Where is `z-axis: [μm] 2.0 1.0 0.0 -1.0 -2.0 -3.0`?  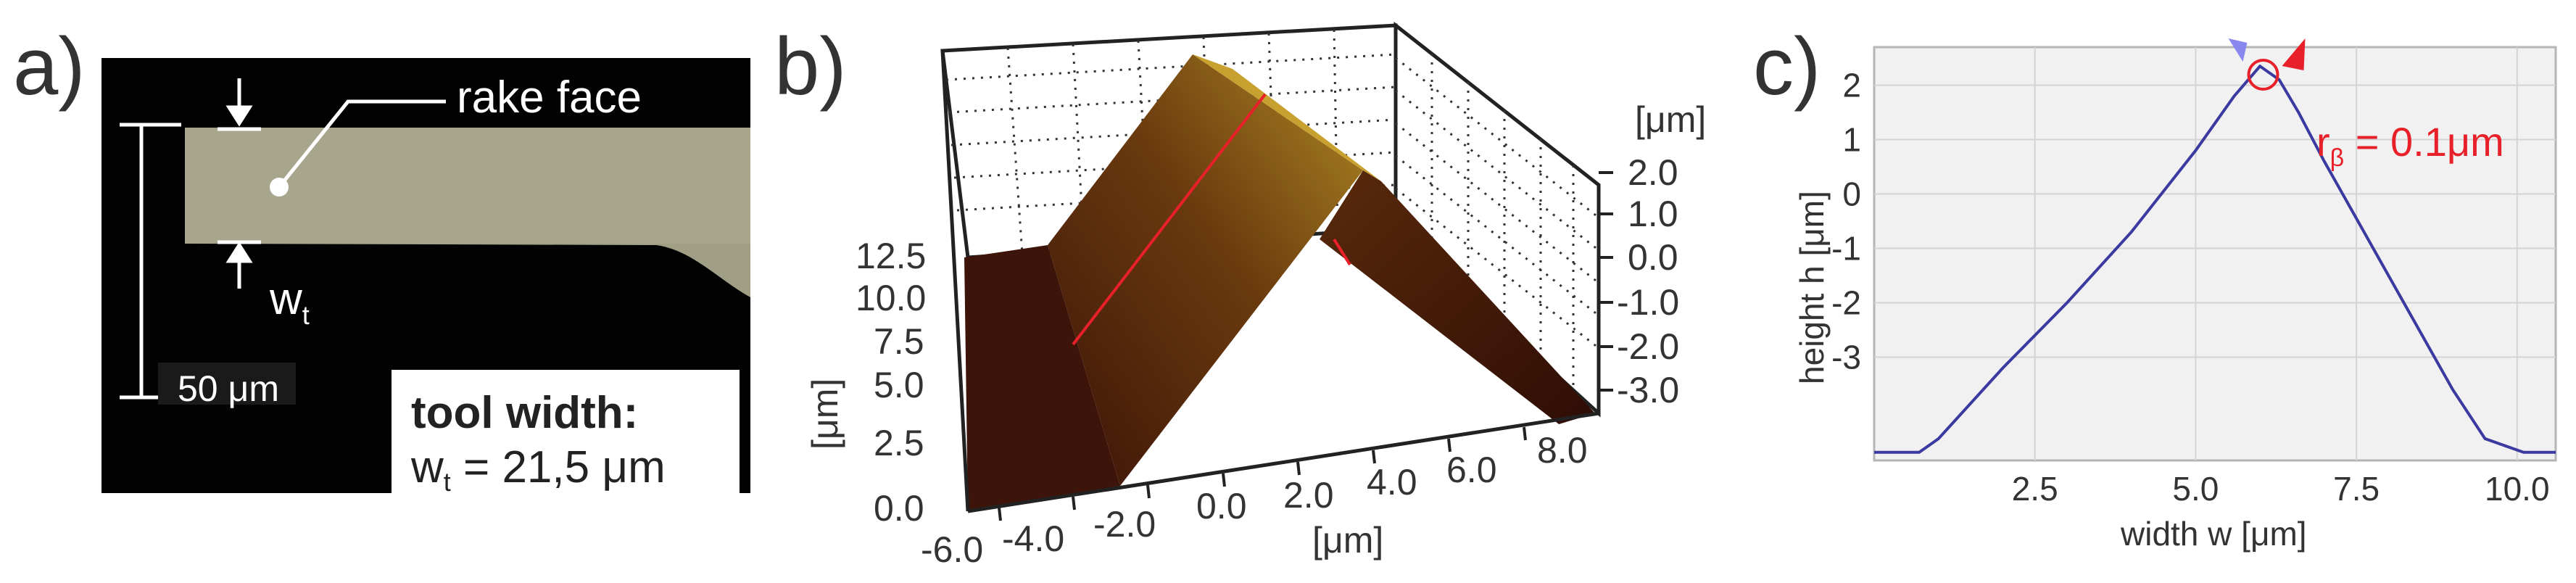 z-axis: [μm] 2.0 1.0 0.0 -1.0 -2.0 -3.0 is located at coordinates (1653, 254).